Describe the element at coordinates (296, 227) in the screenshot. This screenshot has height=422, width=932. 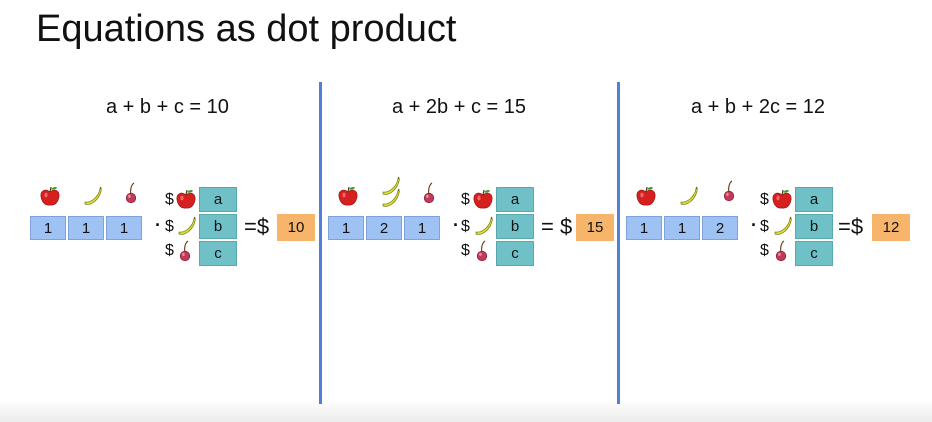
I see `result-cell: 10` at that location.